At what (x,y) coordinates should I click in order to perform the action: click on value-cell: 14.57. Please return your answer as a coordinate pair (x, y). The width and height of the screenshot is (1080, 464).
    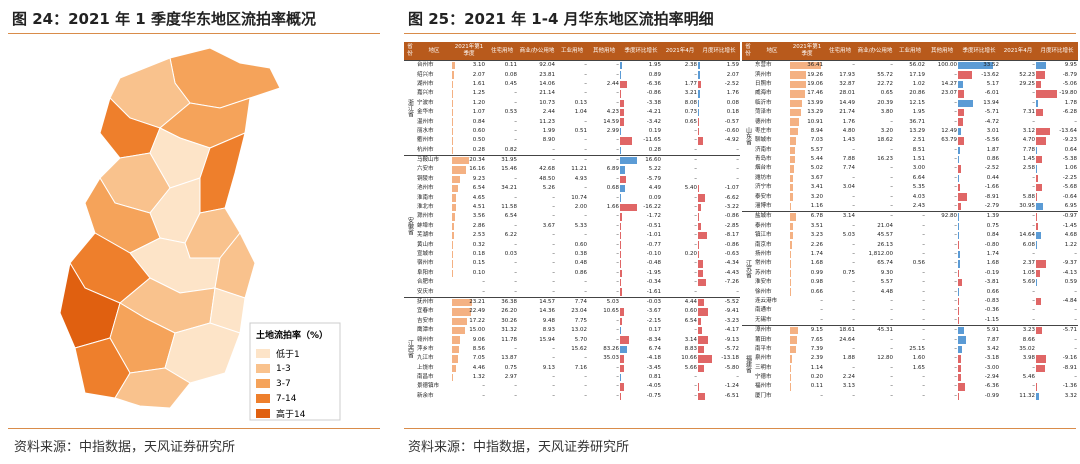
    Looking at the image, I should click on (537, 302).